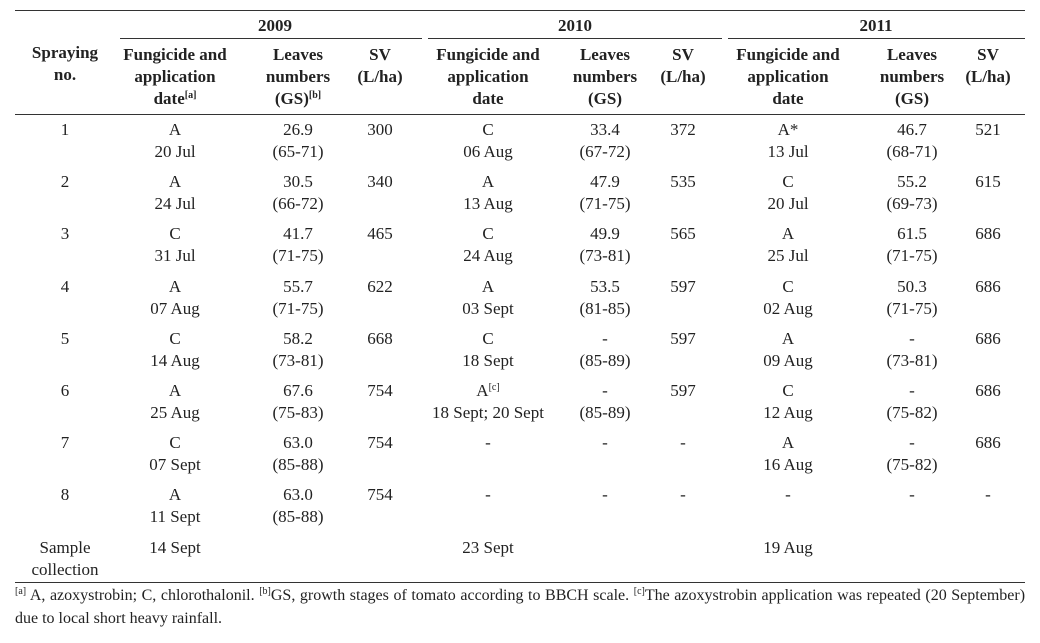 The image size is (1040, 643). I want to click on cell-line: 3, so click(65, 234).